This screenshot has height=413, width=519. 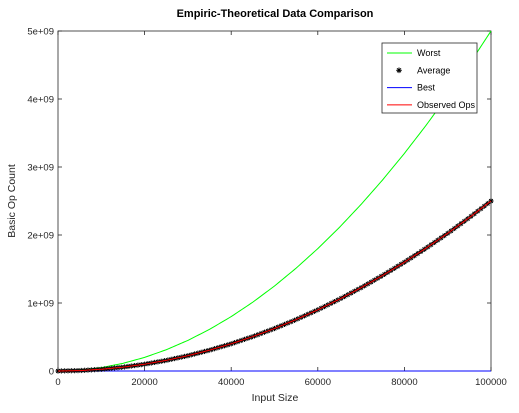 I want to click on legend-label-observed-ops: Observed Ops, so click(x=446, y=105).